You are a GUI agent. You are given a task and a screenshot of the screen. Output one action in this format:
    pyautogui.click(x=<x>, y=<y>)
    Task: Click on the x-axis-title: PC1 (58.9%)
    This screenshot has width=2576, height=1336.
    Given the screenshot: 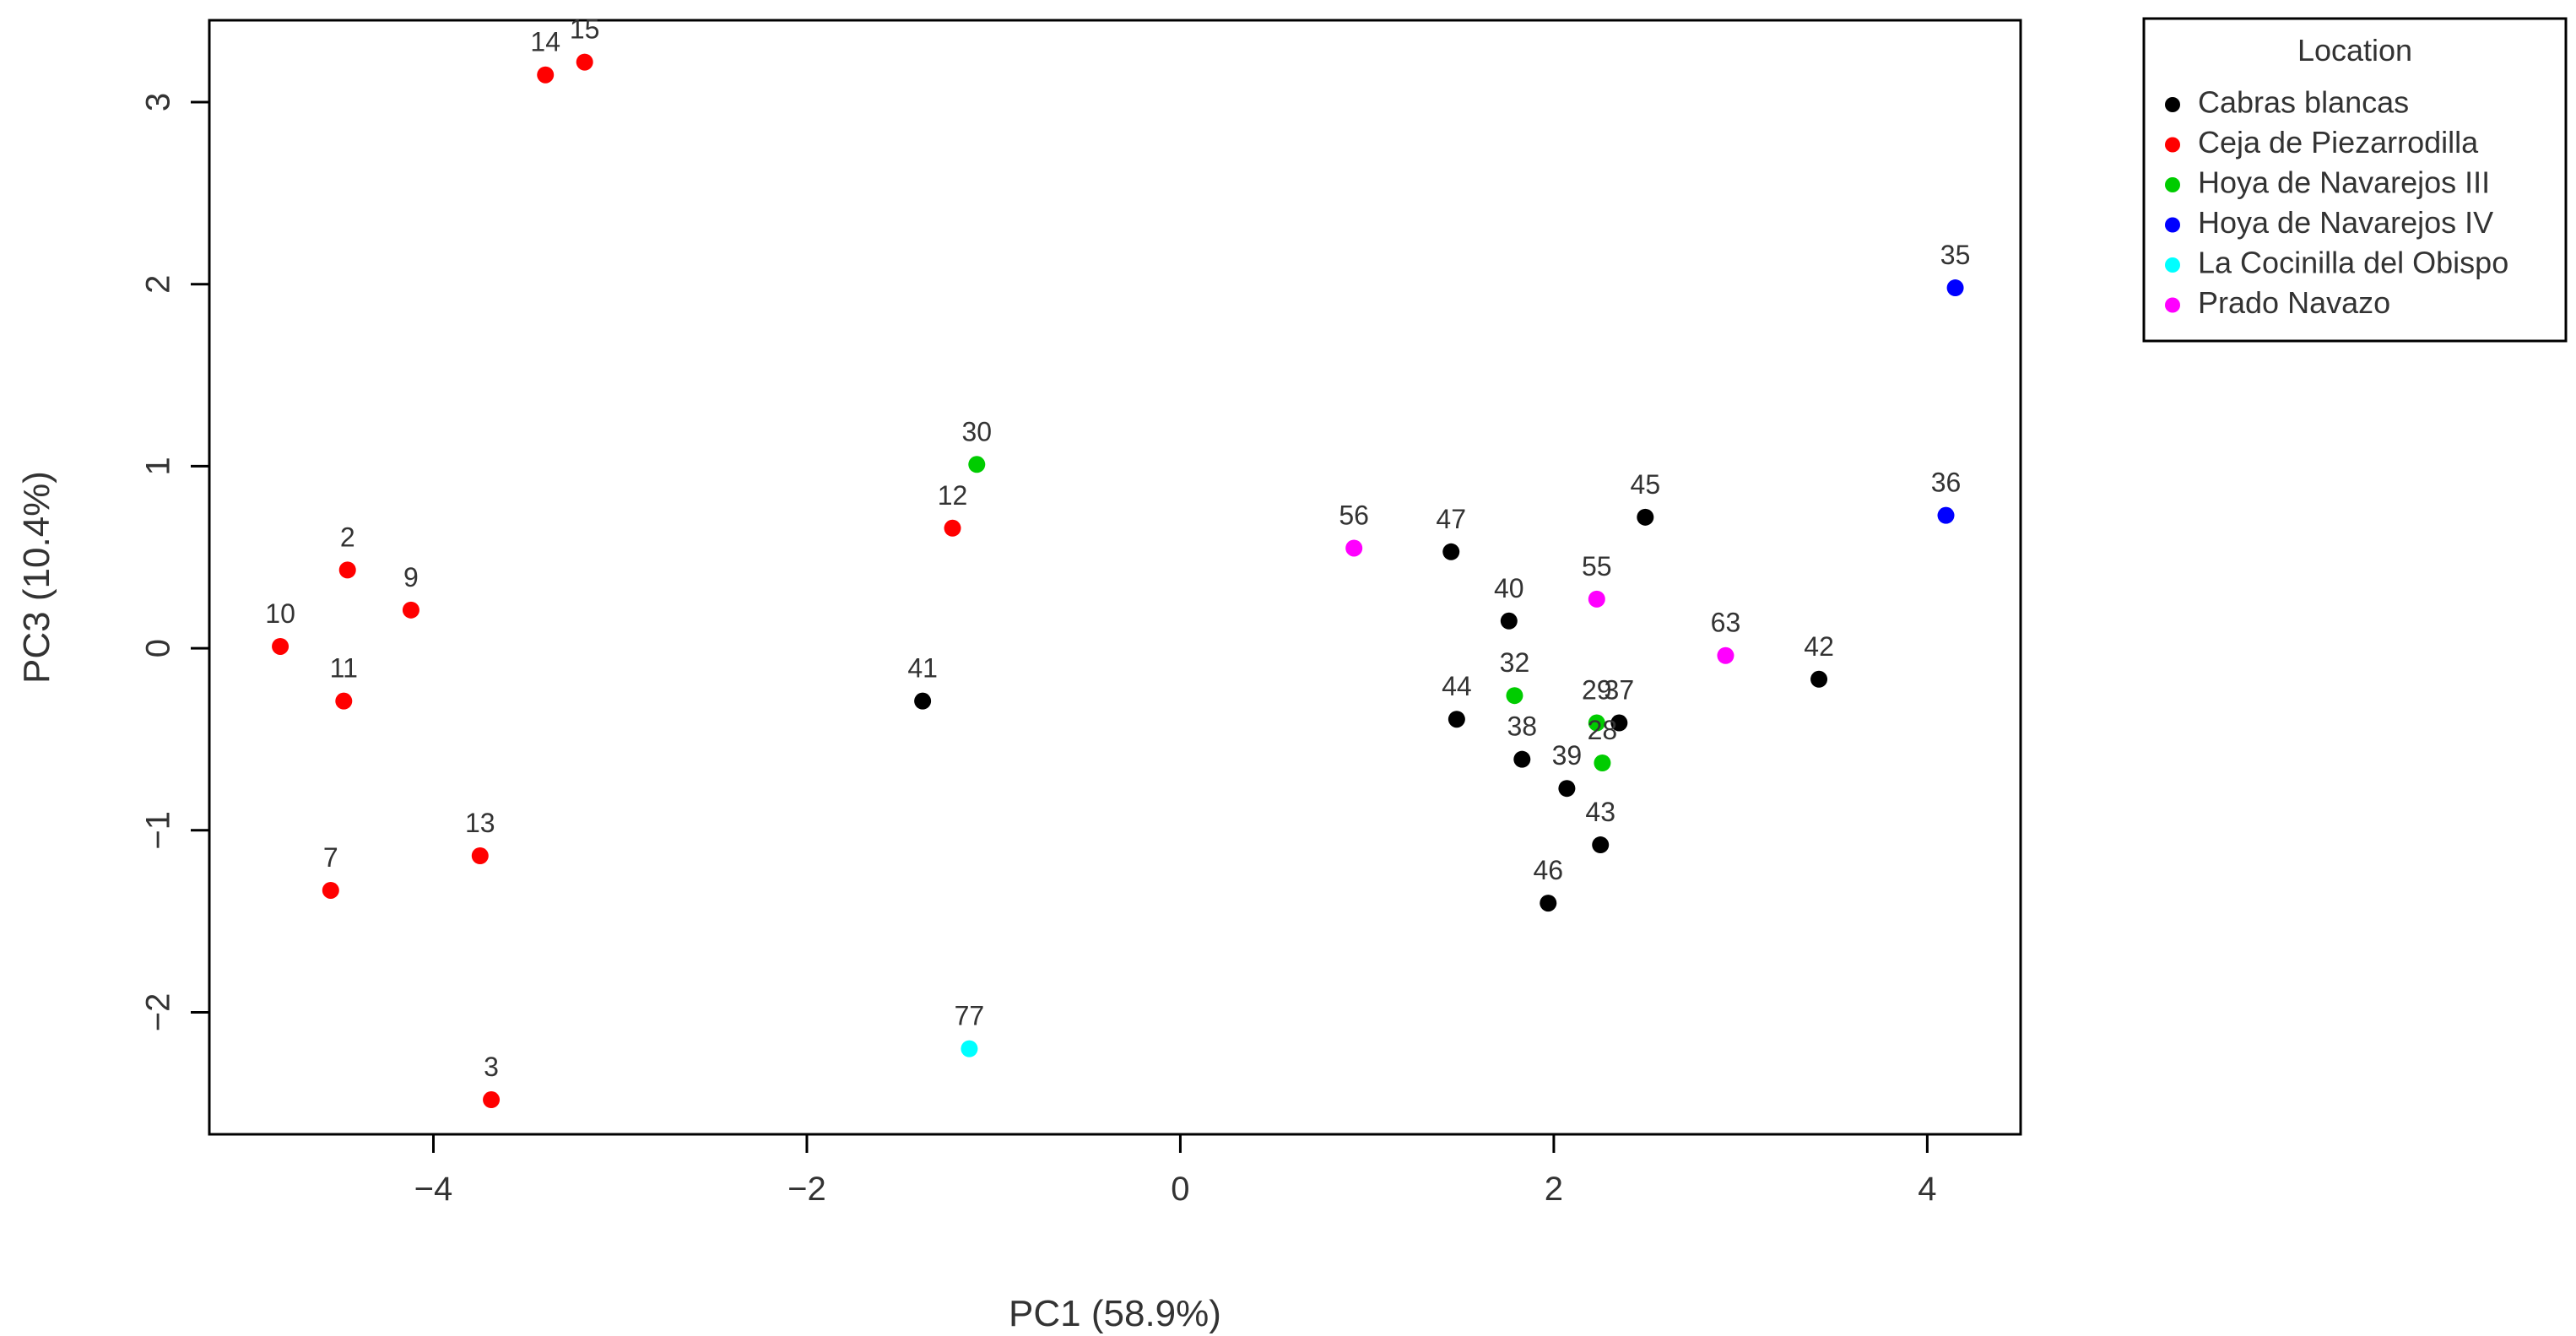 What is the action you would take?
    pyautogui.click(x=1115, y=1314)
    